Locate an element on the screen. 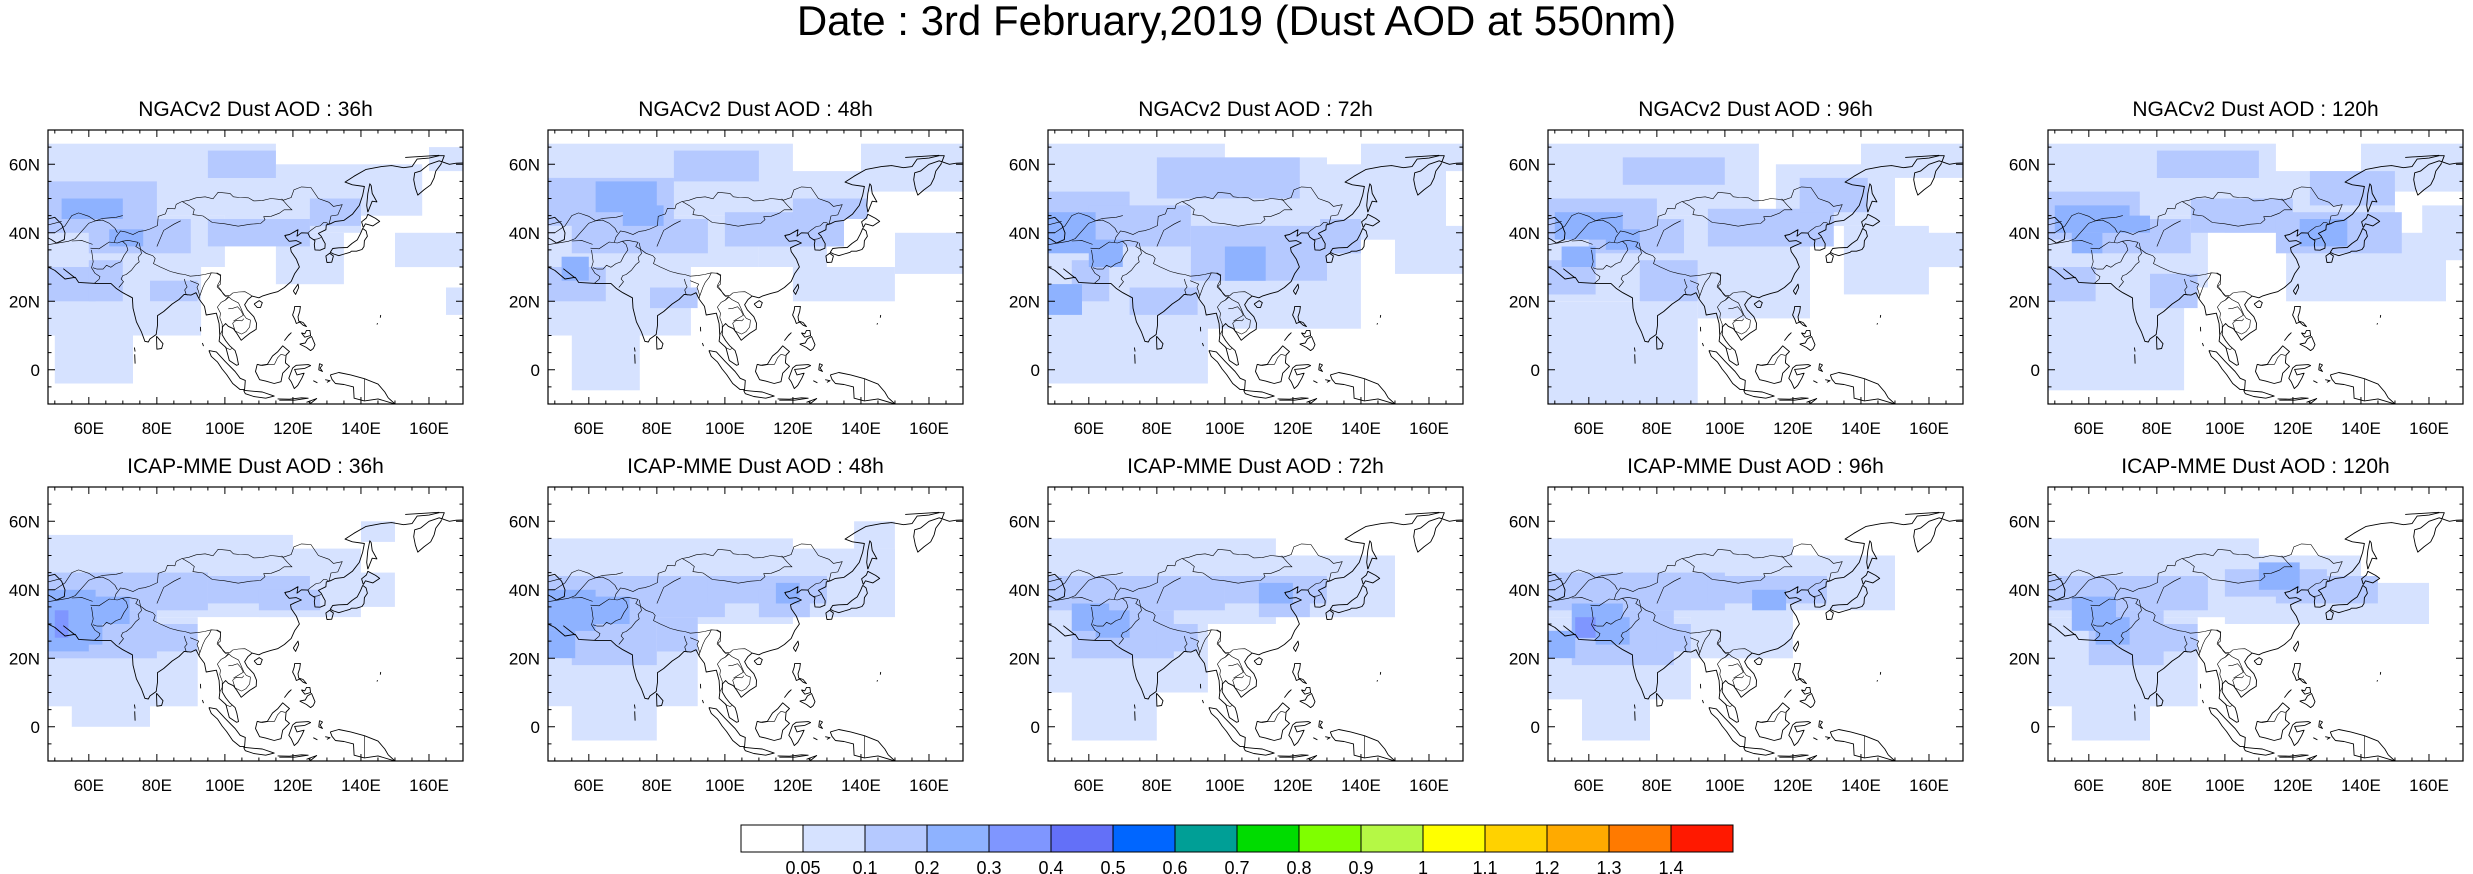  lon-tick-label: 100E is located at coordinates (2225, 785).